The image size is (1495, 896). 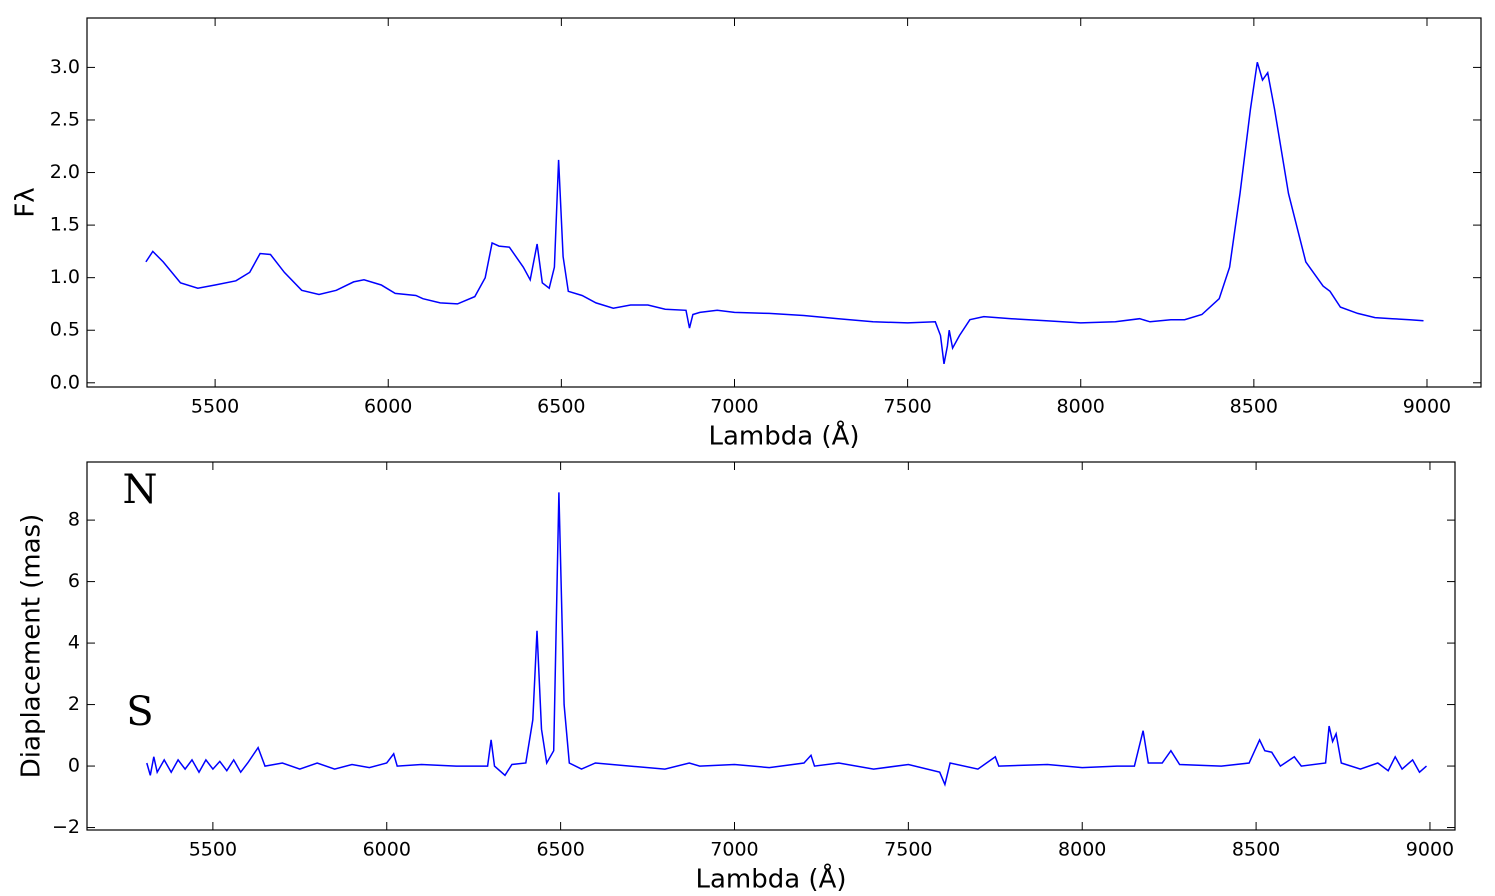 I want to click on y-tick-label: 0.0, so click(x=65, y=382).